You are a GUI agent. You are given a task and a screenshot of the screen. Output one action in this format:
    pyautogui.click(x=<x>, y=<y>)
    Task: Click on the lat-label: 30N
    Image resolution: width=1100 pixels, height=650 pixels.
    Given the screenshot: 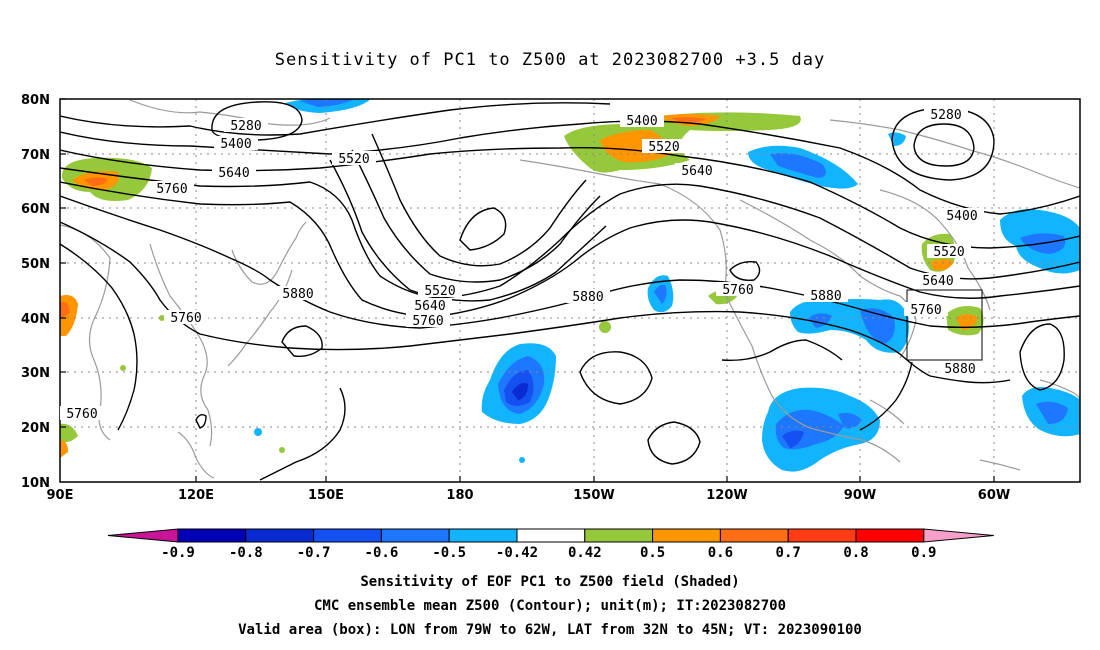 What is the action you would take?
    pyautogui.click(x=35, y=373)
    